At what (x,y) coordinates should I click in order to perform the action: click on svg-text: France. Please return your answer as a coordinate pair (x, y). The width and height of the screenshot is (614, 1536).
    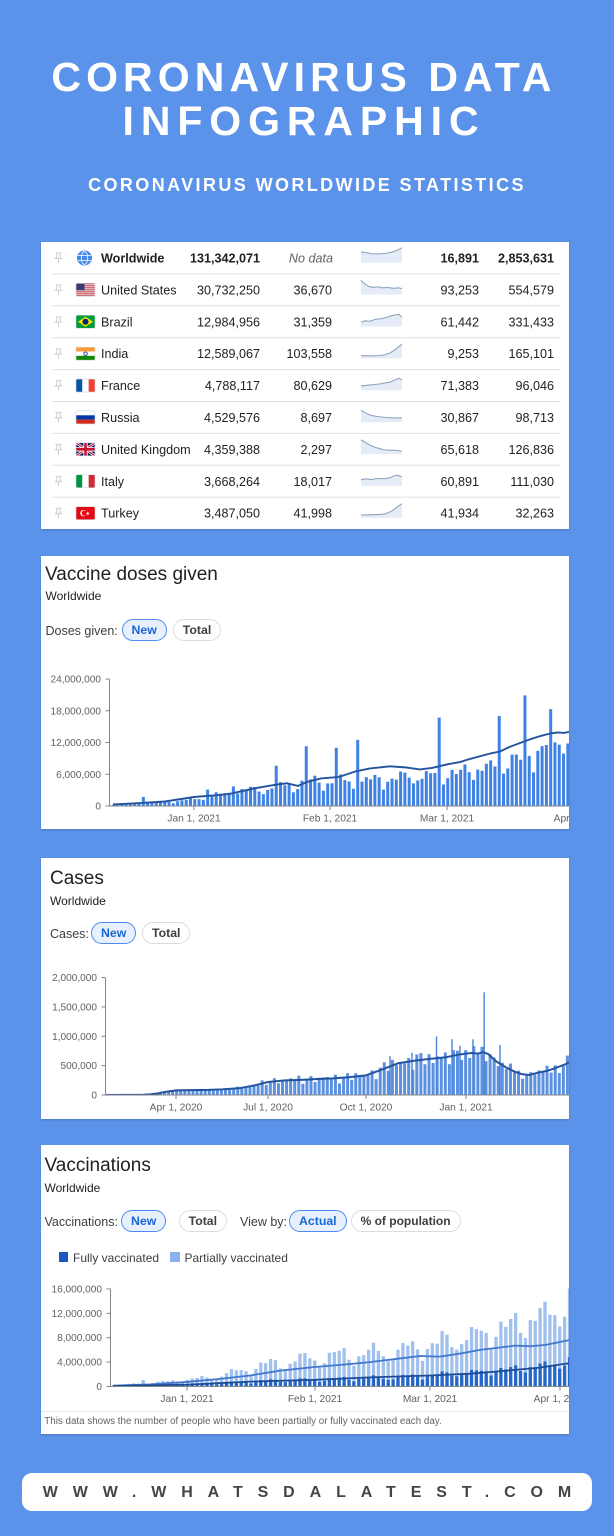
    Looking at the image, I should click on (120, 386).